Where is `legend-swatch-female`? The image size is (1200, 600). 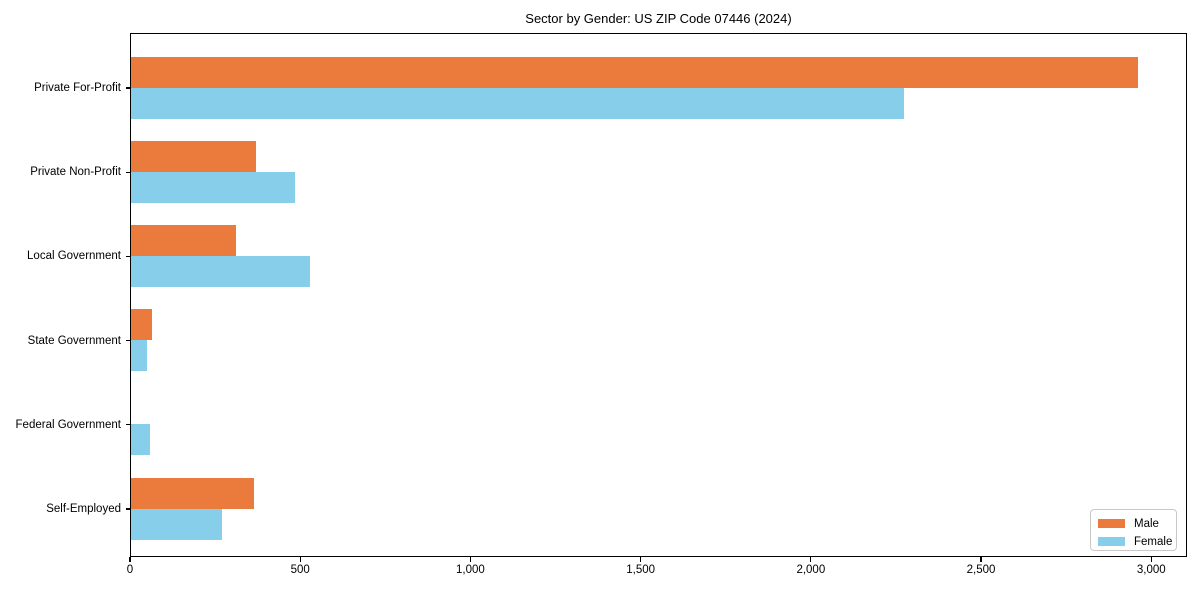 legend-swatch-female is located at coordinates (1111, 541).